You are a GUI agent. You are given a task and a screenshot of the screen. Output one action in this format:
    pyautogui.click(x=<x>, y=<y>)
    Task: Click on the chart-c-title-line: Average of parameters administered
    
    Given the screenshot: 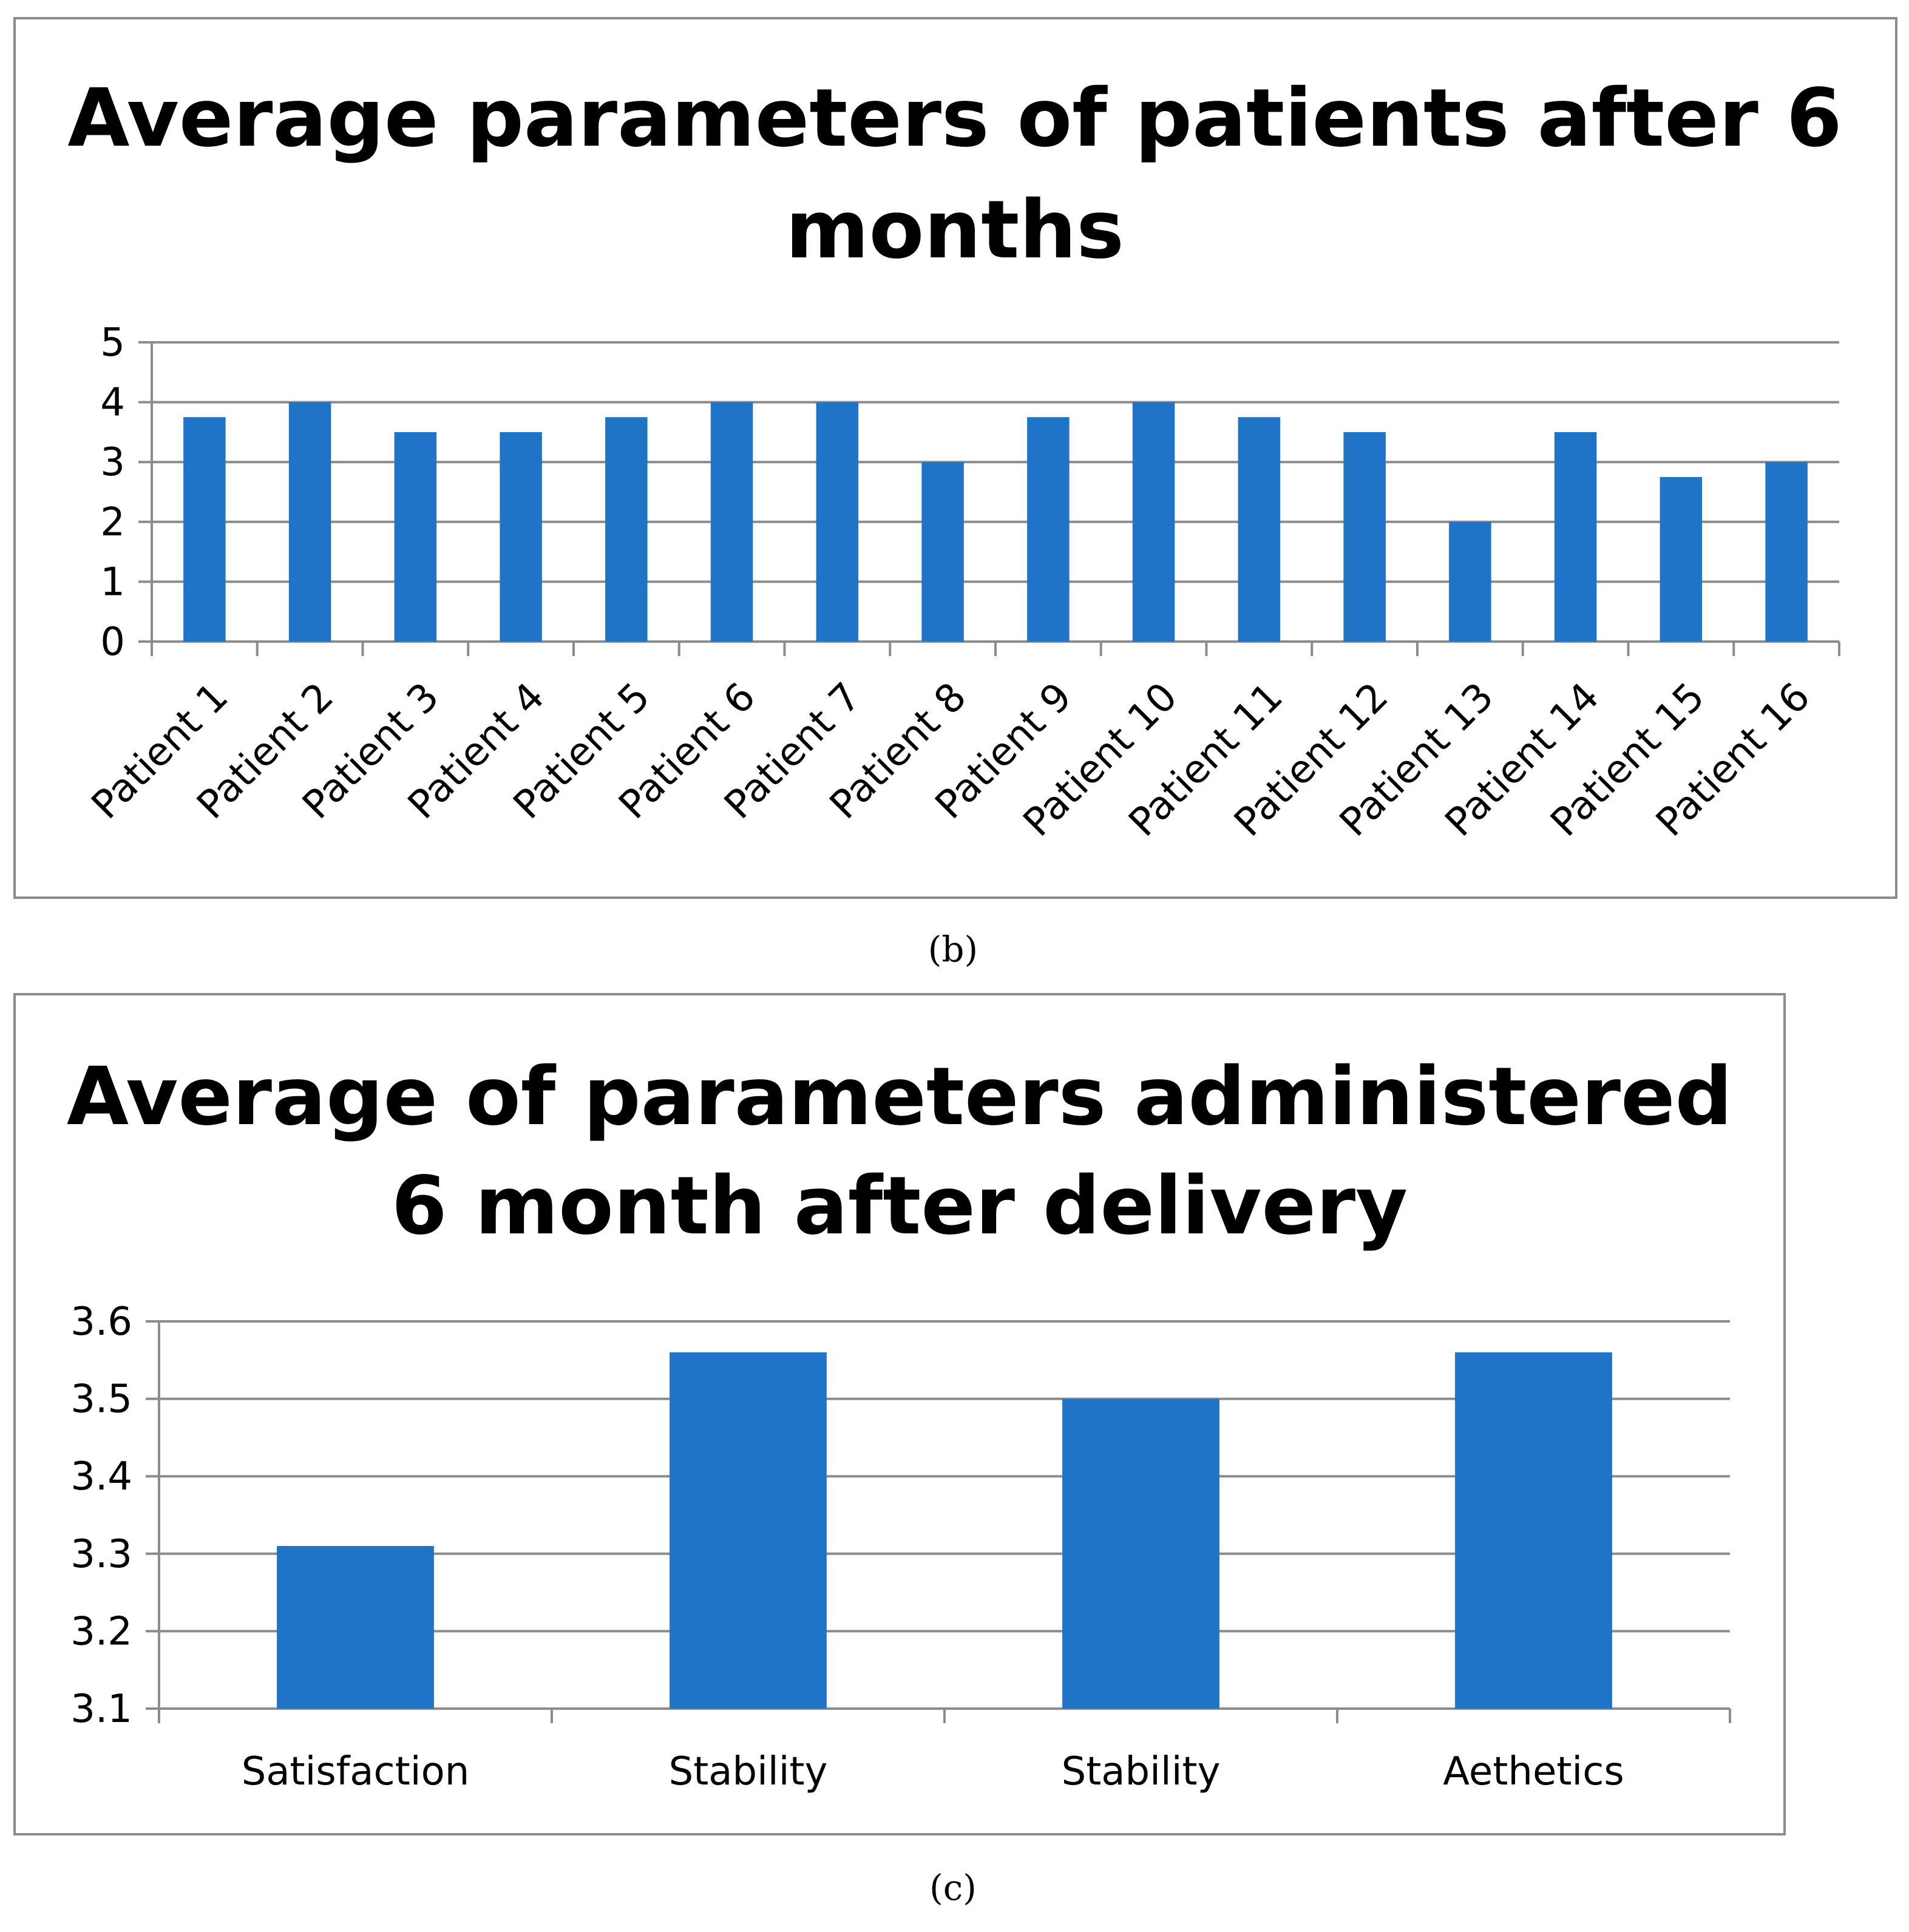 What is the action you would take?
    pyautogui.click(x=899, y=1097)
    